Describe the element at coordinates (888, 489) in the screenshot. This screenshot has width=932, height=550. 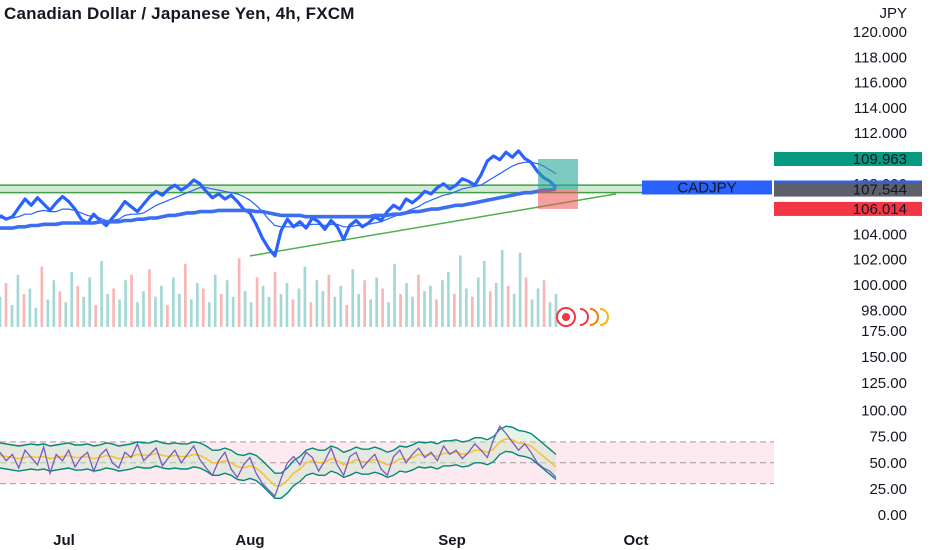
I see `rsi-tick-label: 25.00` at that location.